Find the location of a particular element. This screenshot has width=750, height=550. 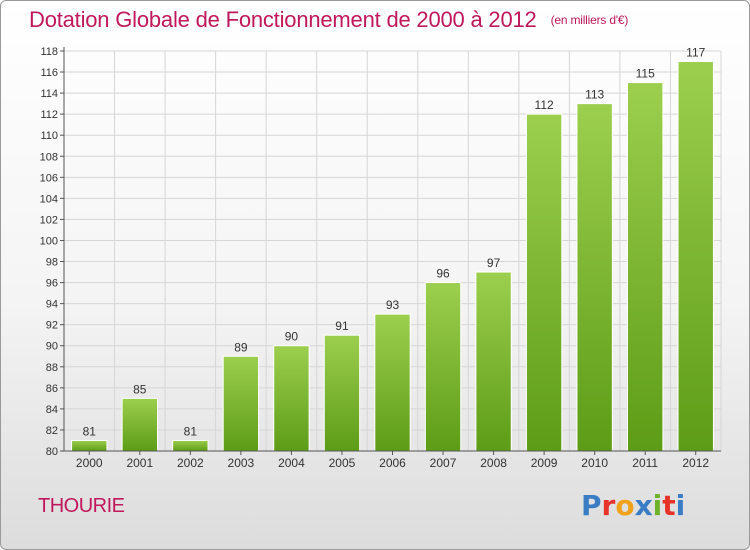

y-tick-label: 118 is located at coordinates (49, 52).